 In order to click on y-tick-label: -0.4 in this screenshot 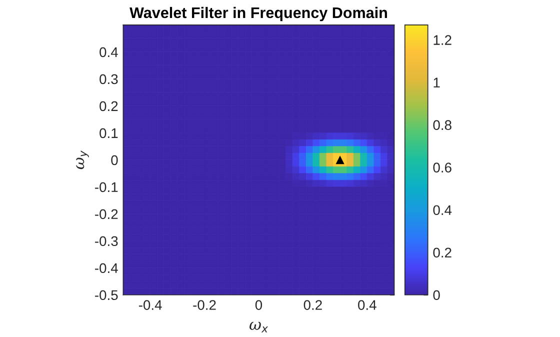, I will do `click(106, 268)`.